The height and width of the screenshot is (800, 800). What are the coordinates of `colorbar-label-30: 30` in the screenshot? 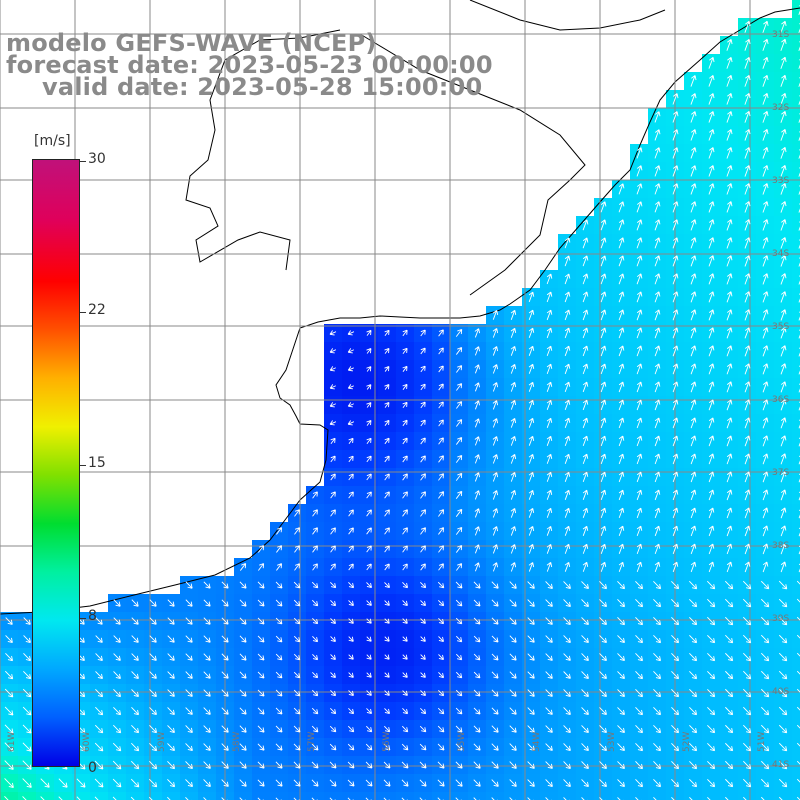 It's located at (97, 159).